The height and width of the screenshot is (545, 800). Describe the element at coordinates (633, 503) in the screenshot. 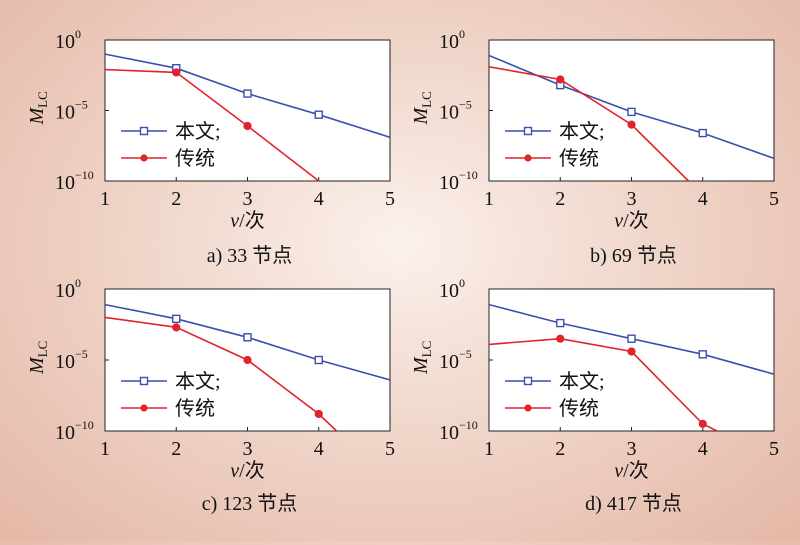

I see `panel-caption: d) 417 节点` at that location.